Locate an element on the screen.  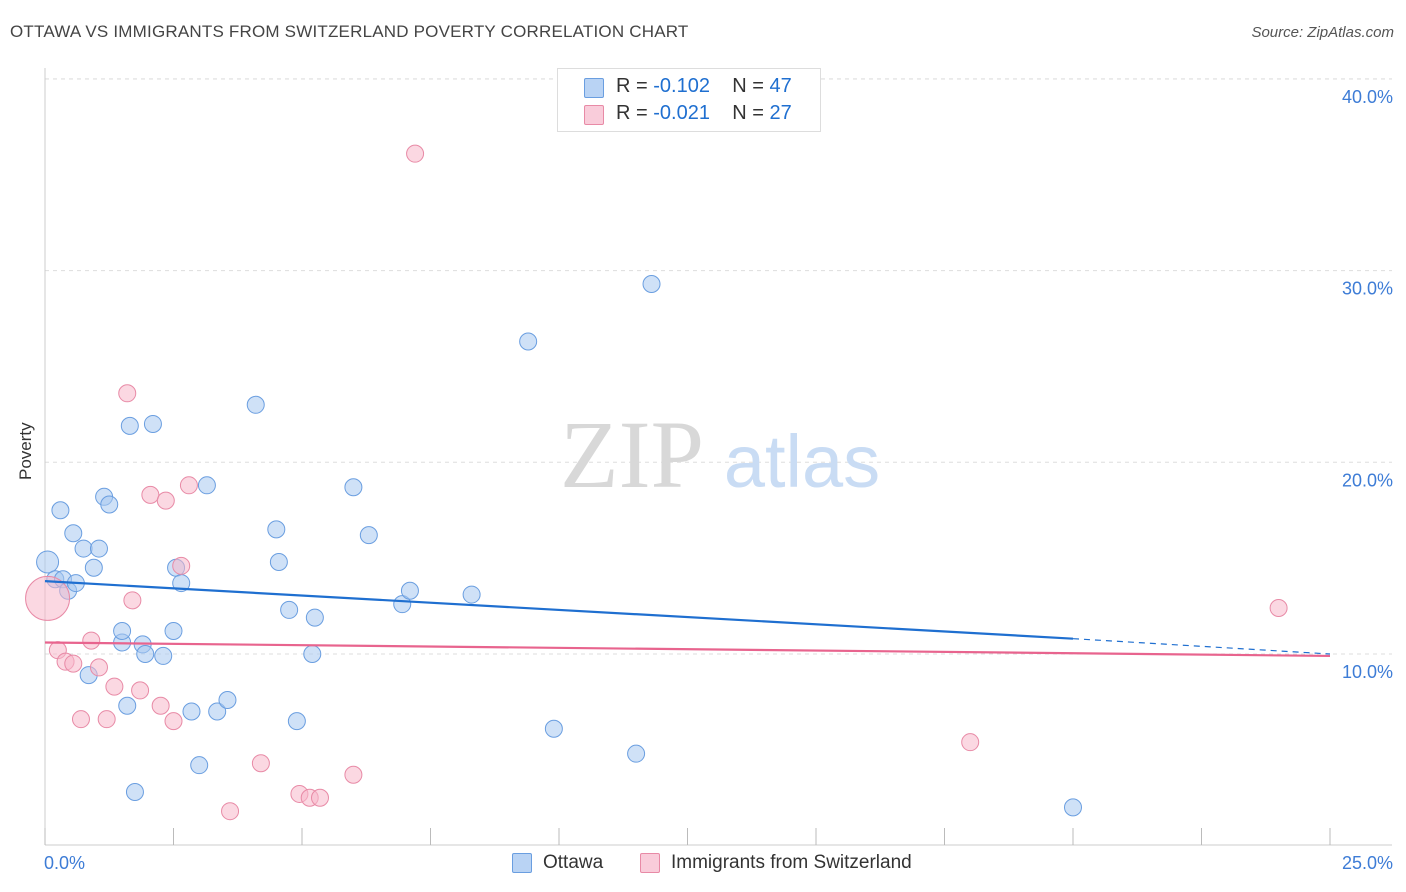
x-tick-label: 0.0% is located at coordinates (64, 863).